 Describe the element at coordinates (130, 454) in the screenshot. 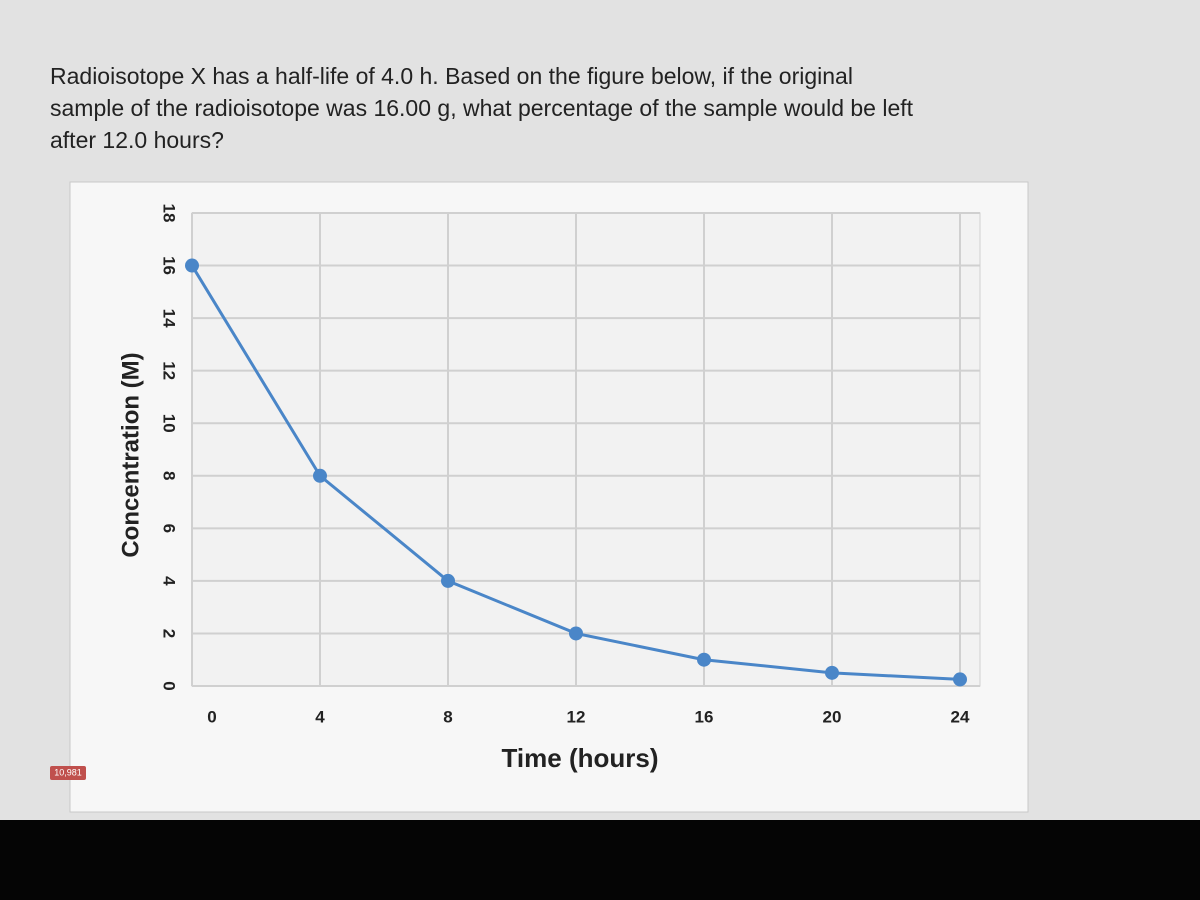

I see `y-axis-title: Concentration (M)` at that location.